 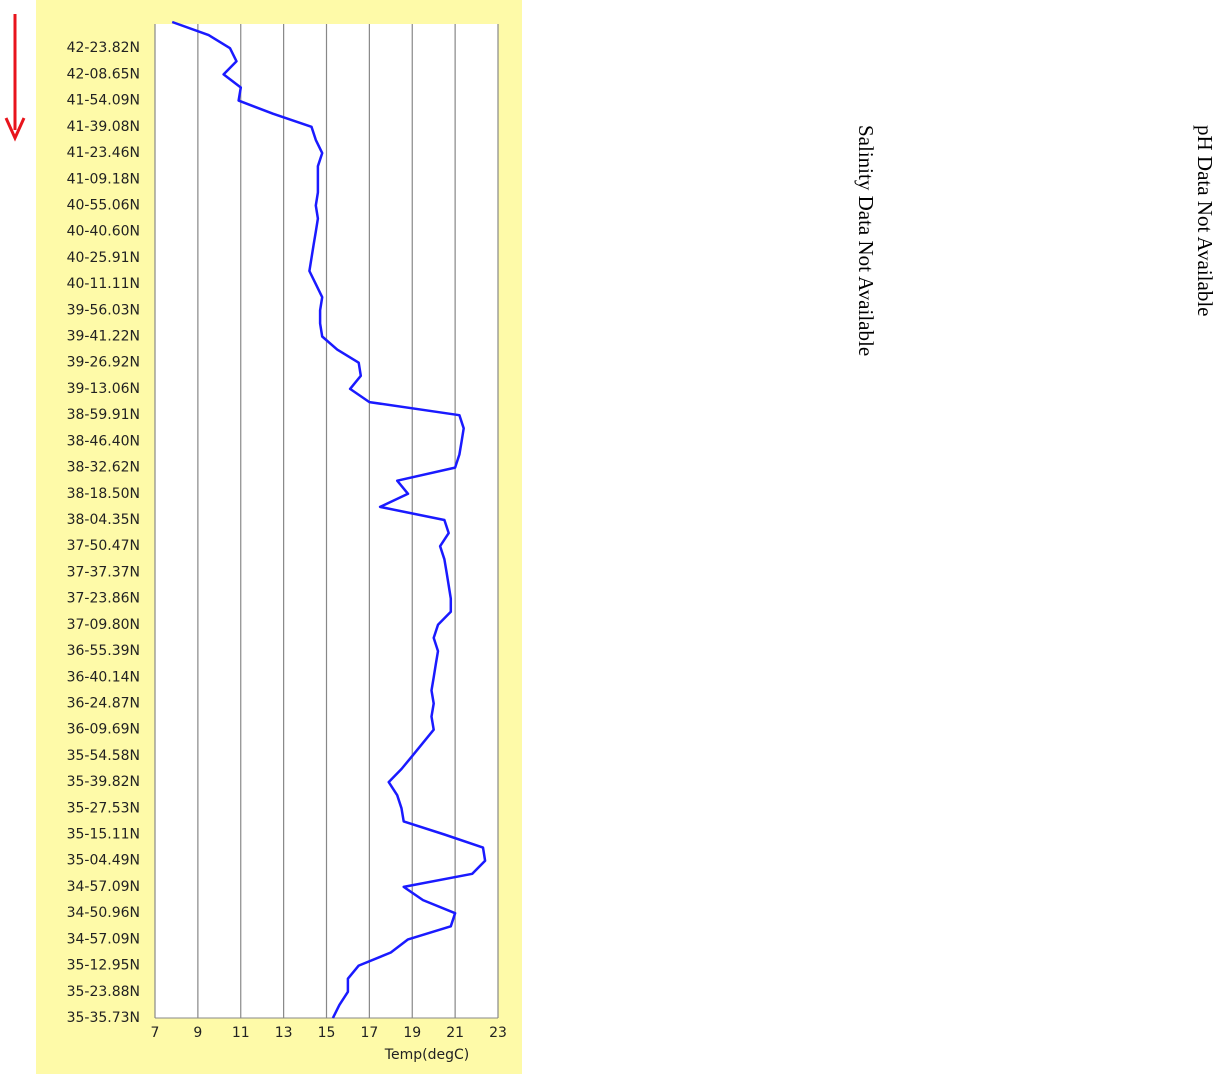 What do you see at coordinates (455, 1033) in the screenshot?
I see `x-tick-label: 21` at bounding box center [455, 1033].